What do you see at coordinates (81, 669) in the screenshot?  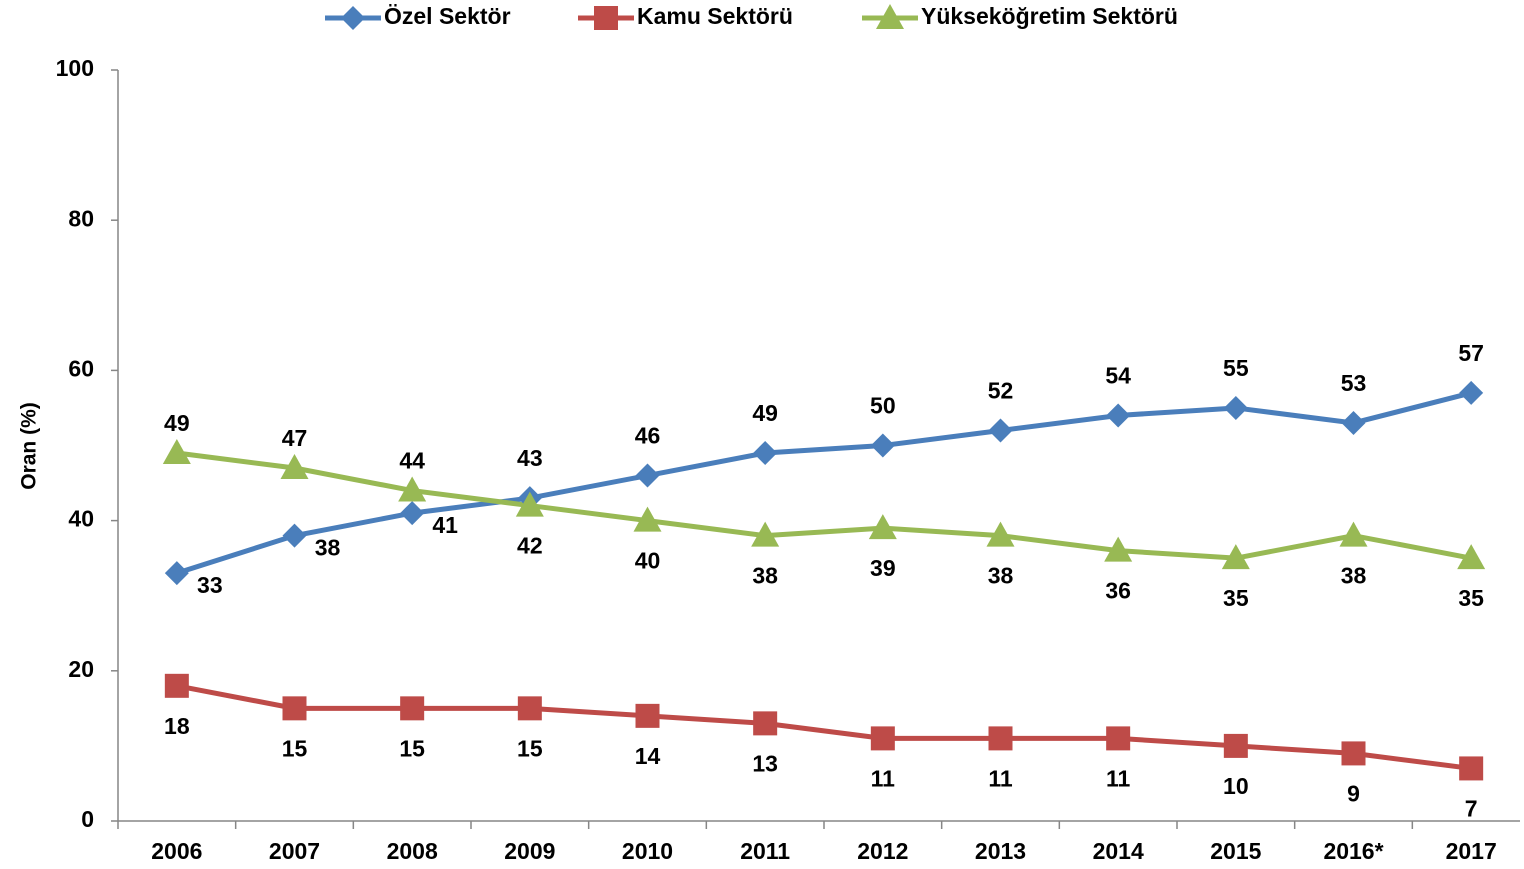 I see `y-tick-label: 20` at bounding box center [81, 669].